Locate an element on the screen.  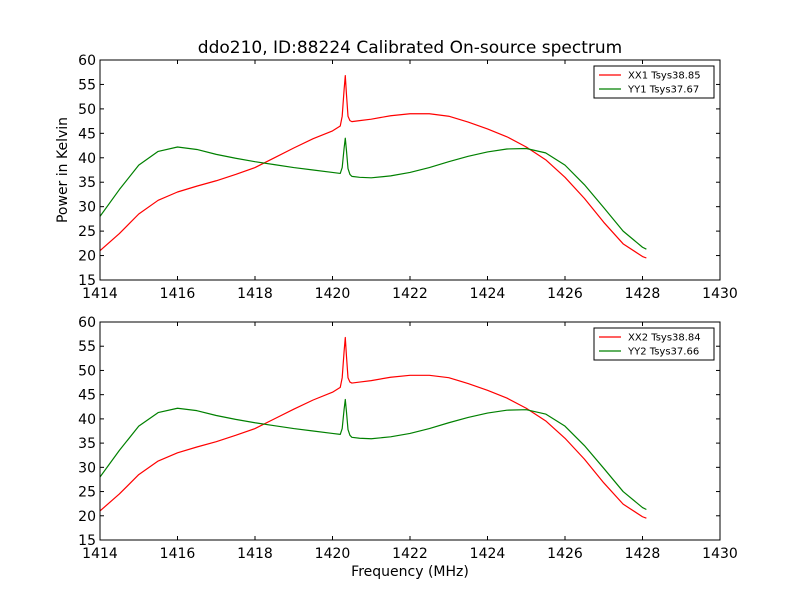
legend-entry: YY1 Tsys37.67 is located at coordinates (663, 90).